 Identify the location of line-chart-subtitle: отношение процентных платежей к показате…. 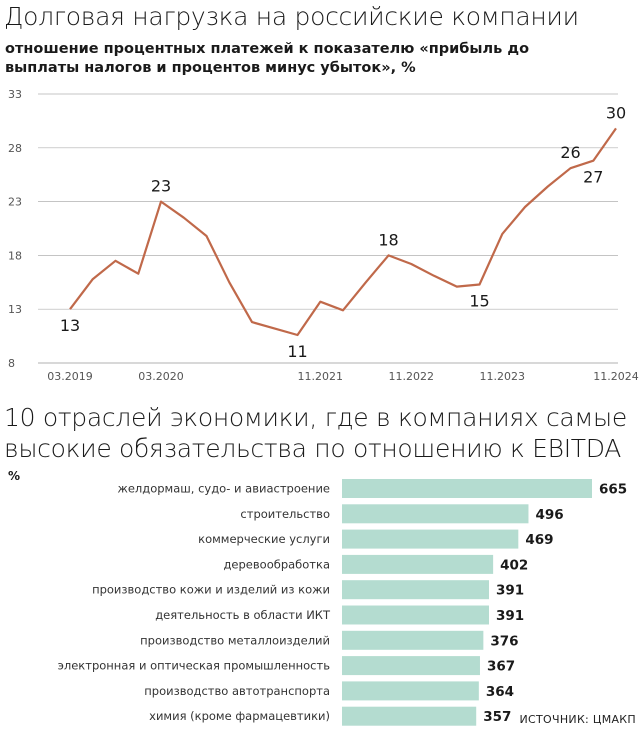
(267, 58).